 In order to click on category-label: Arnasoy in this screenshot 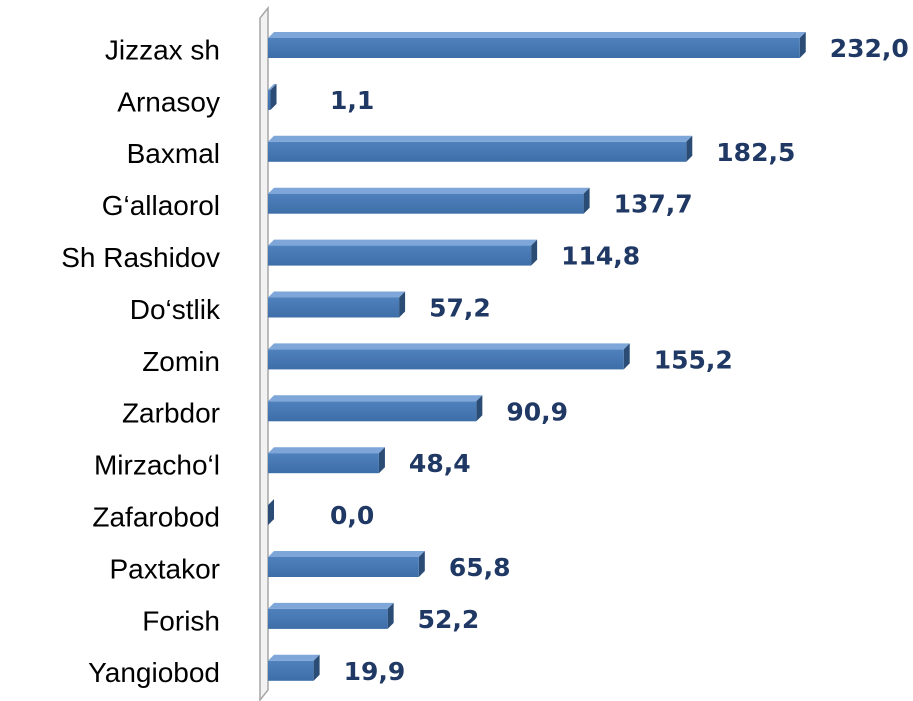, I will do `click(168, 101)`.